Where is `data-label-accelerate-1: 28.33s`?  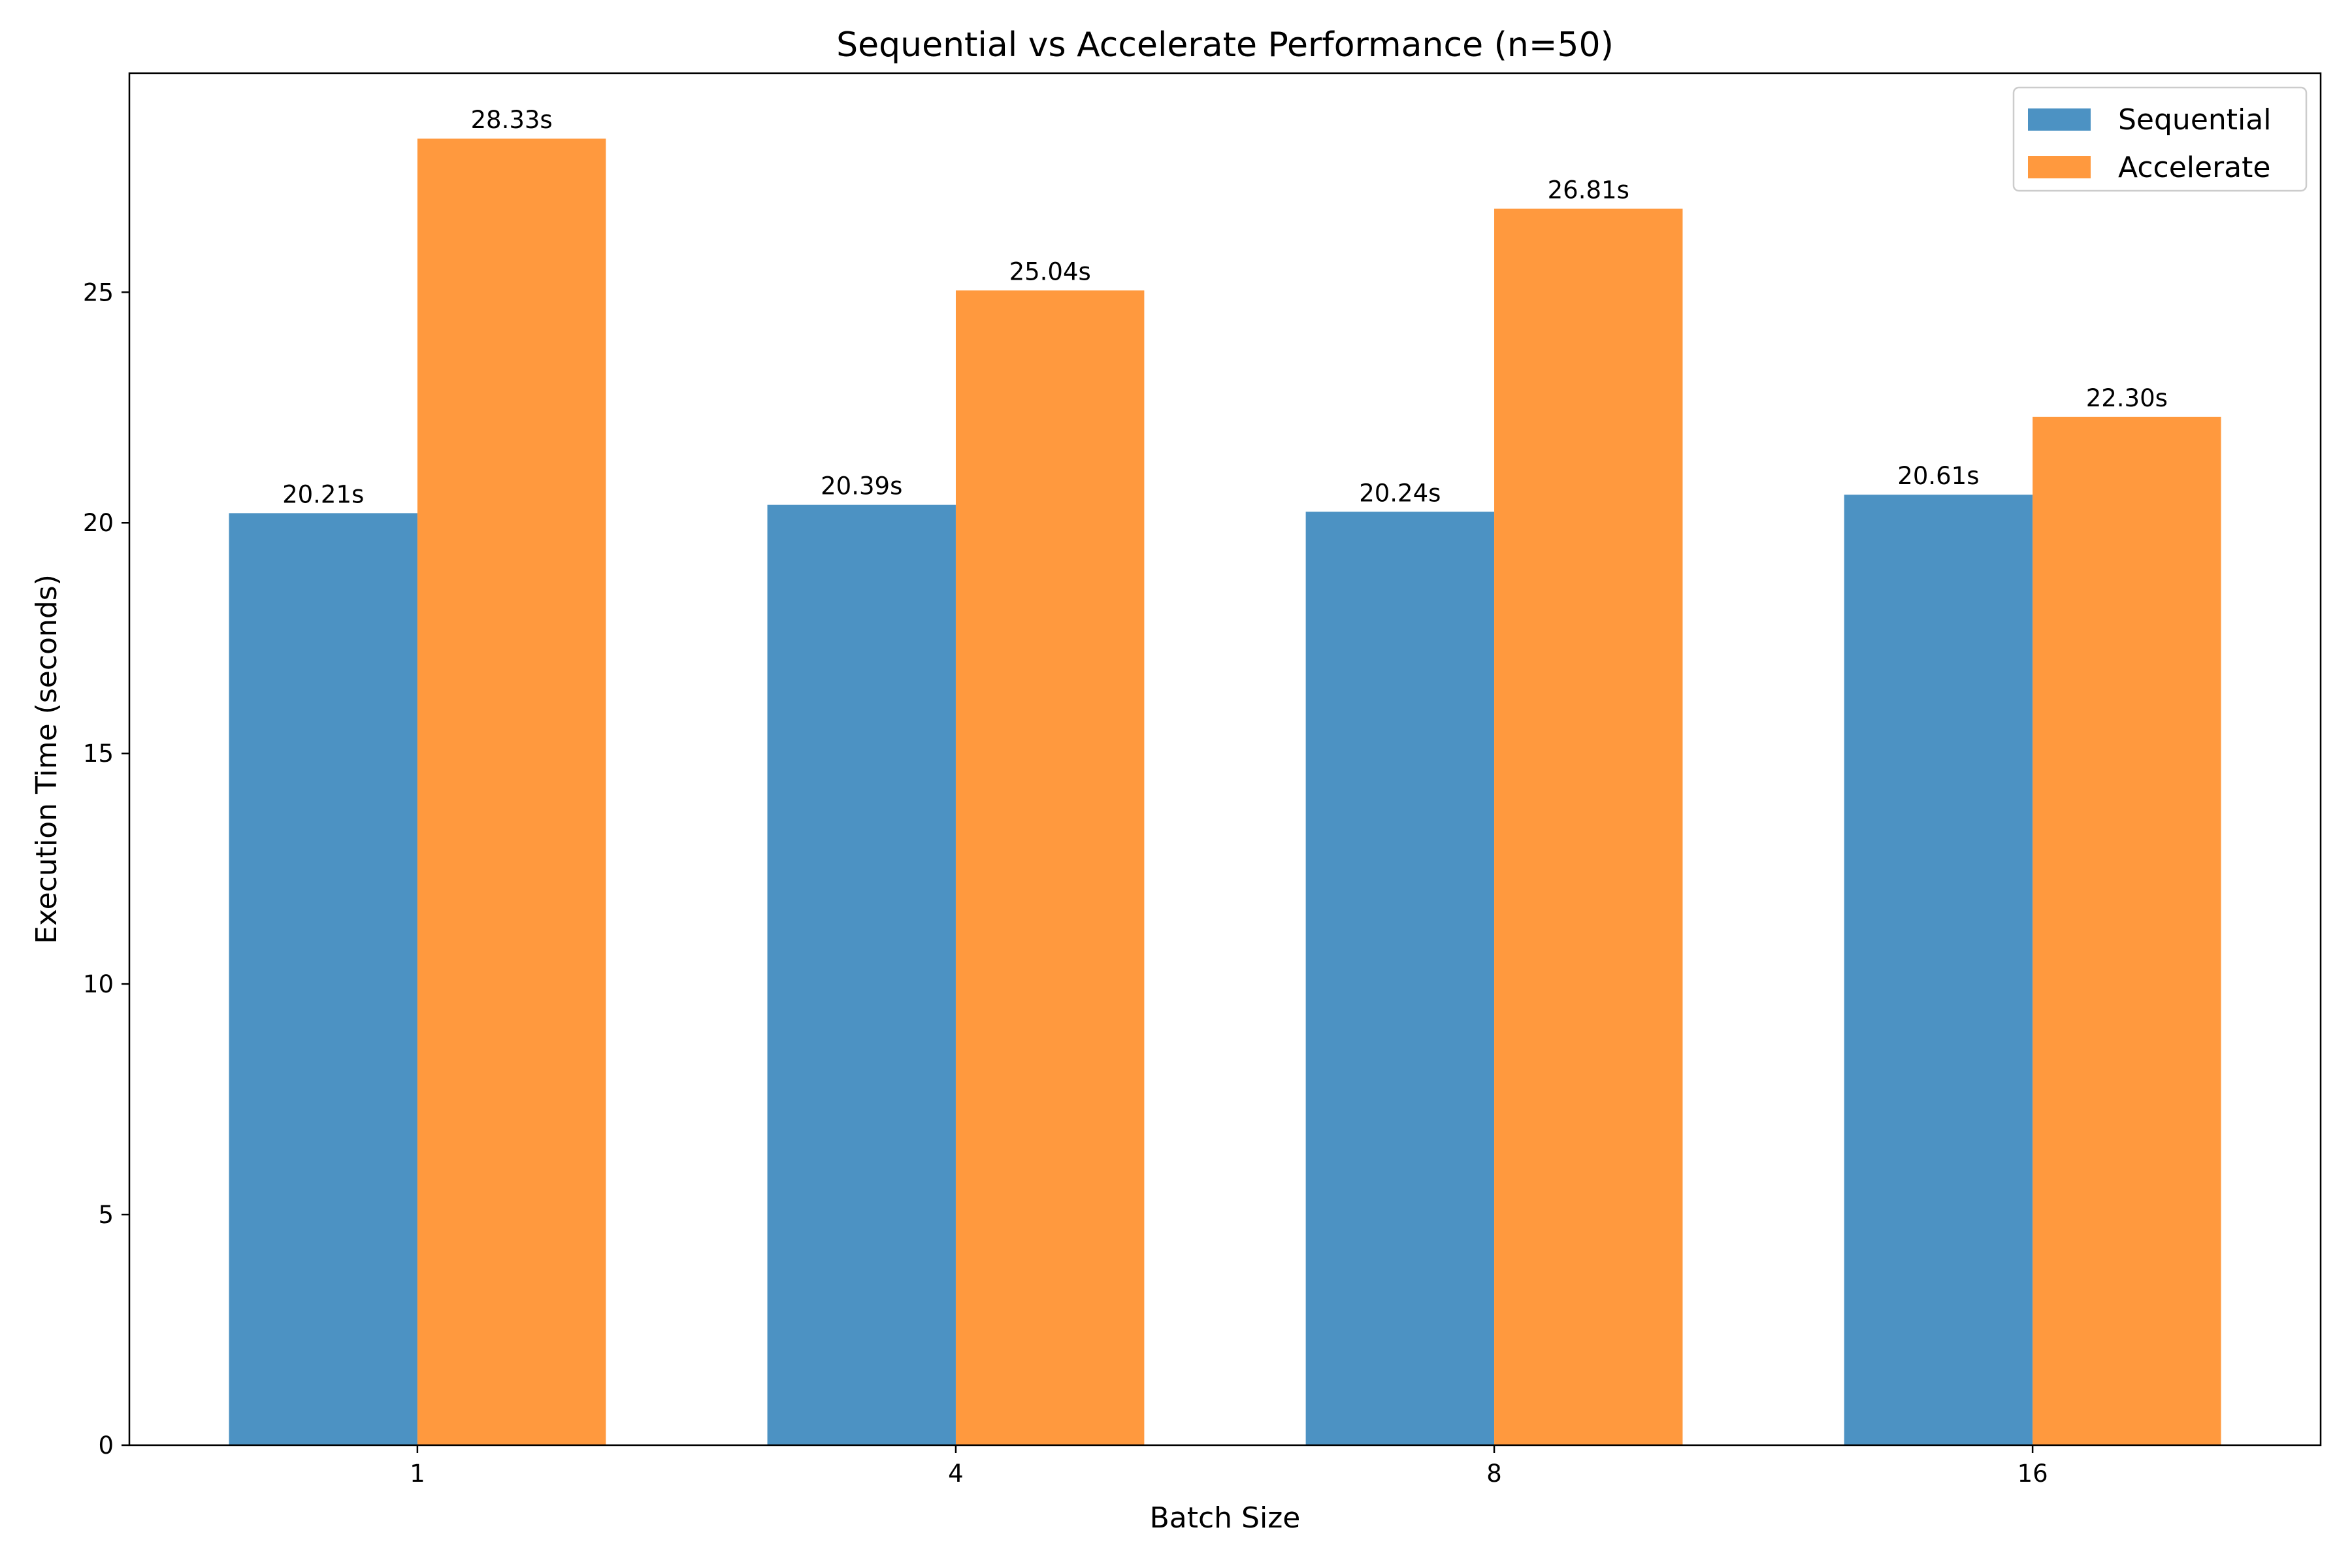
data-label-accelerate-1: 28.33s is located at coordinates (511, 120).